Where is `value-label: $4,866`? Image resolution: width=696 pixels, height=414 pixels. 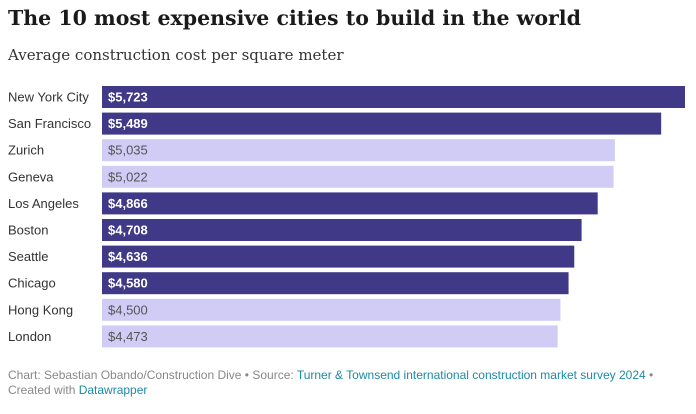 value-label: $4,866 is located at coordinates (128, 203).